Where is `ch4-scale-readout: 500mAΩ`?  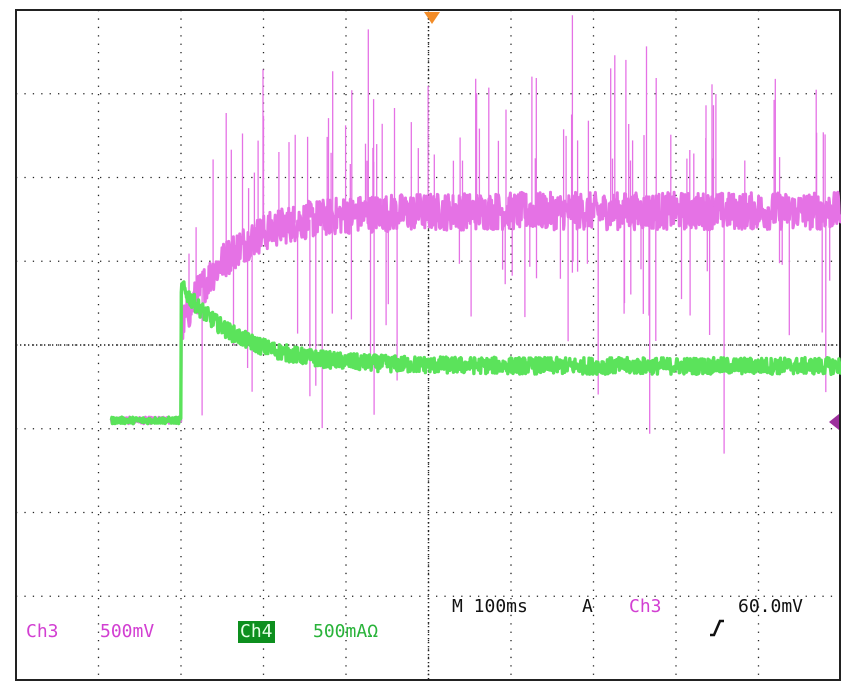
ch4-scale-readout: 500mAΩ is located at coordinates (346, 631).